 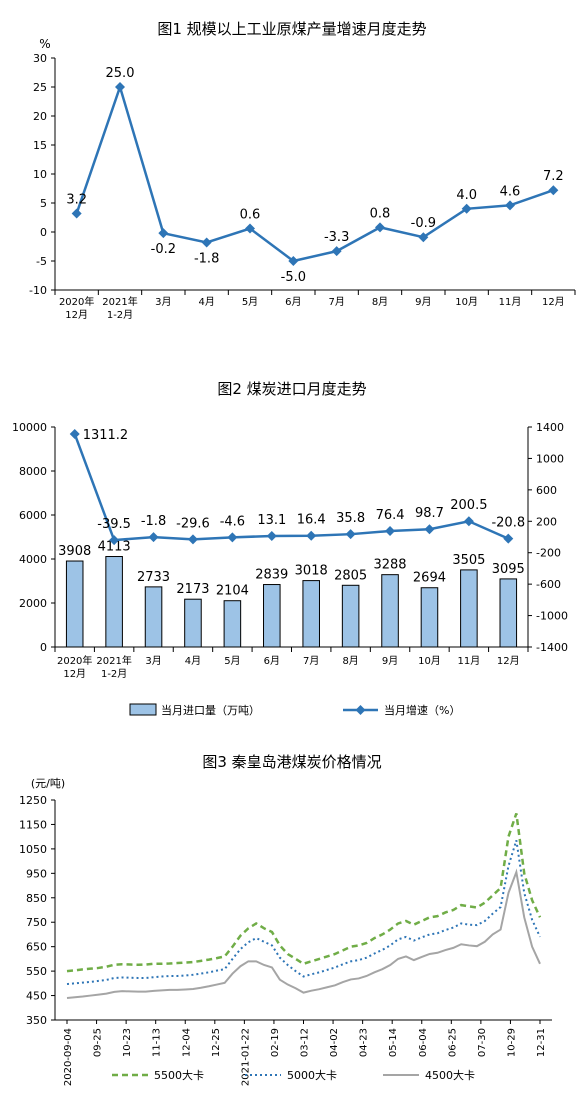 I want to click on bar-data-label: 2104, so click(x=232, y=591).